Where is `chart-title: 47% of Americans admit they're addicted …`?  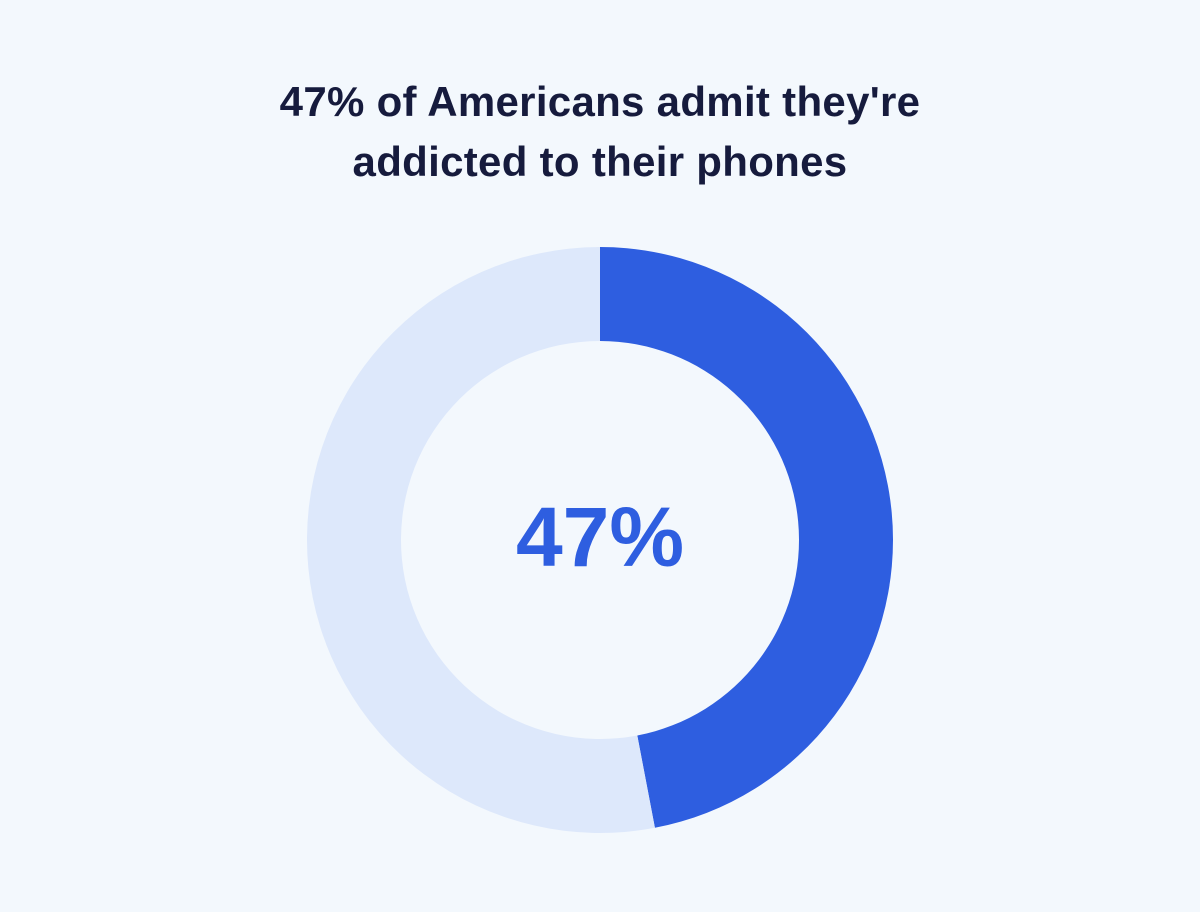 chart-title: 47% of Americans admit they're addicted … is located at coordinates (600, 131).